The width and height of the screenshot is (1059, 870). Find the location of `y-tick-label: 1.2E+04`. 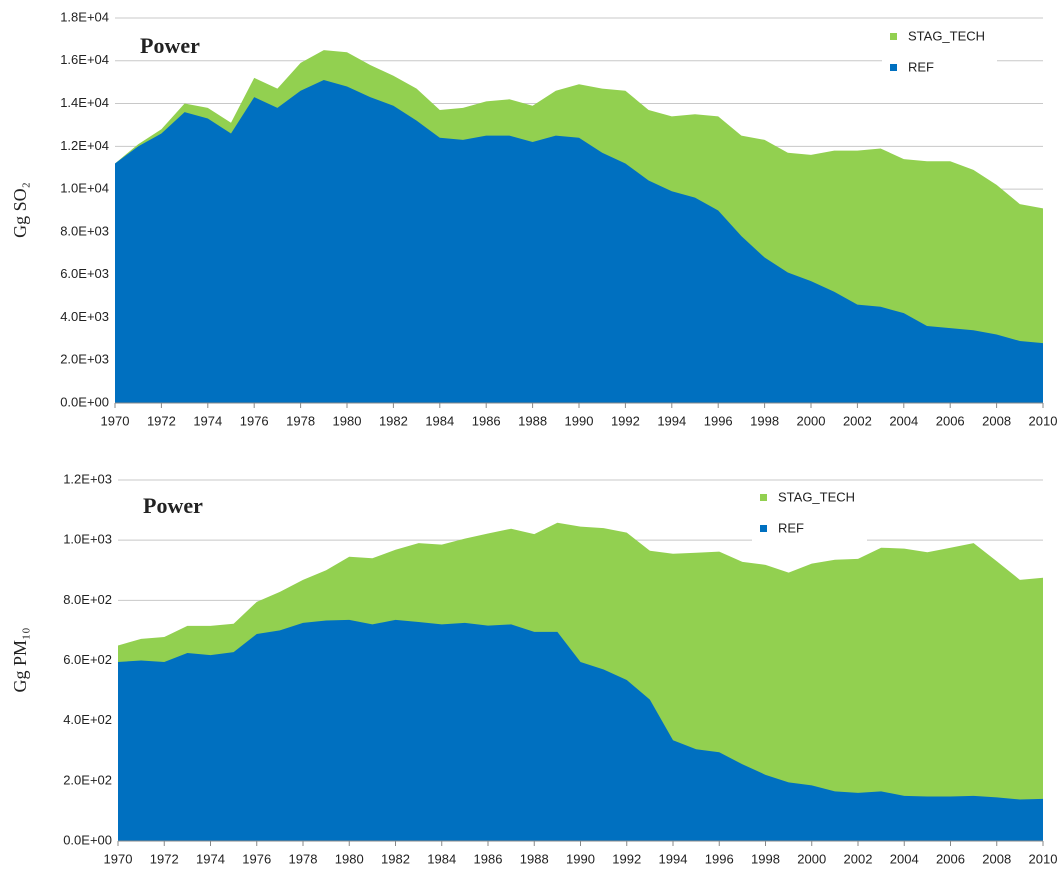

y-tick-label: 1.2E+04 is located at coordinates (84, 145).